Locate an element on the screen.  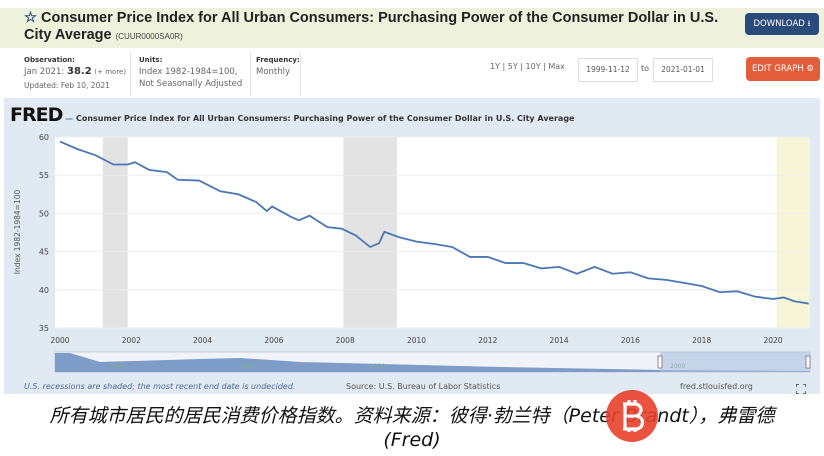
navigator-label: 2000 is located at coordinates (677, 366).